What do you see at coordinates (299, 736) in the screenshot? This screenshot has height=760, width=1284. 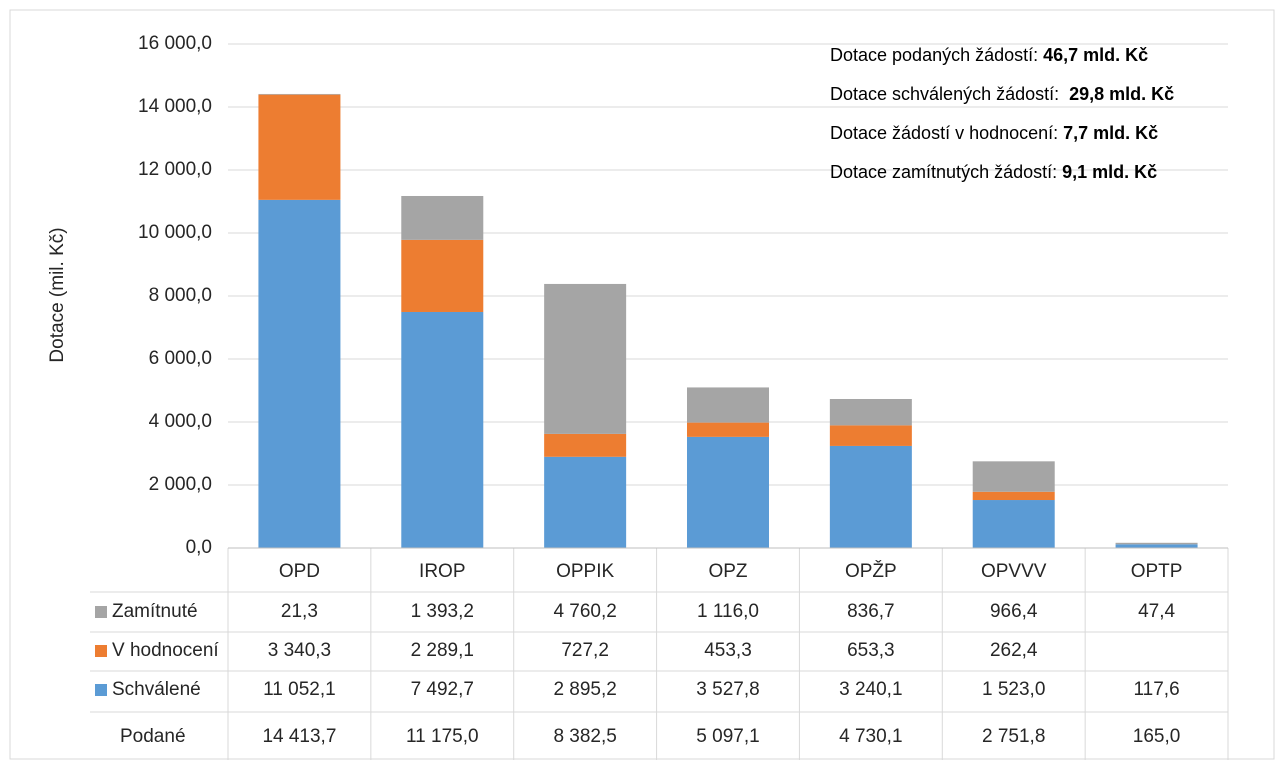 I see `table-value: 14 413,7` at bounding box center [299, 736].